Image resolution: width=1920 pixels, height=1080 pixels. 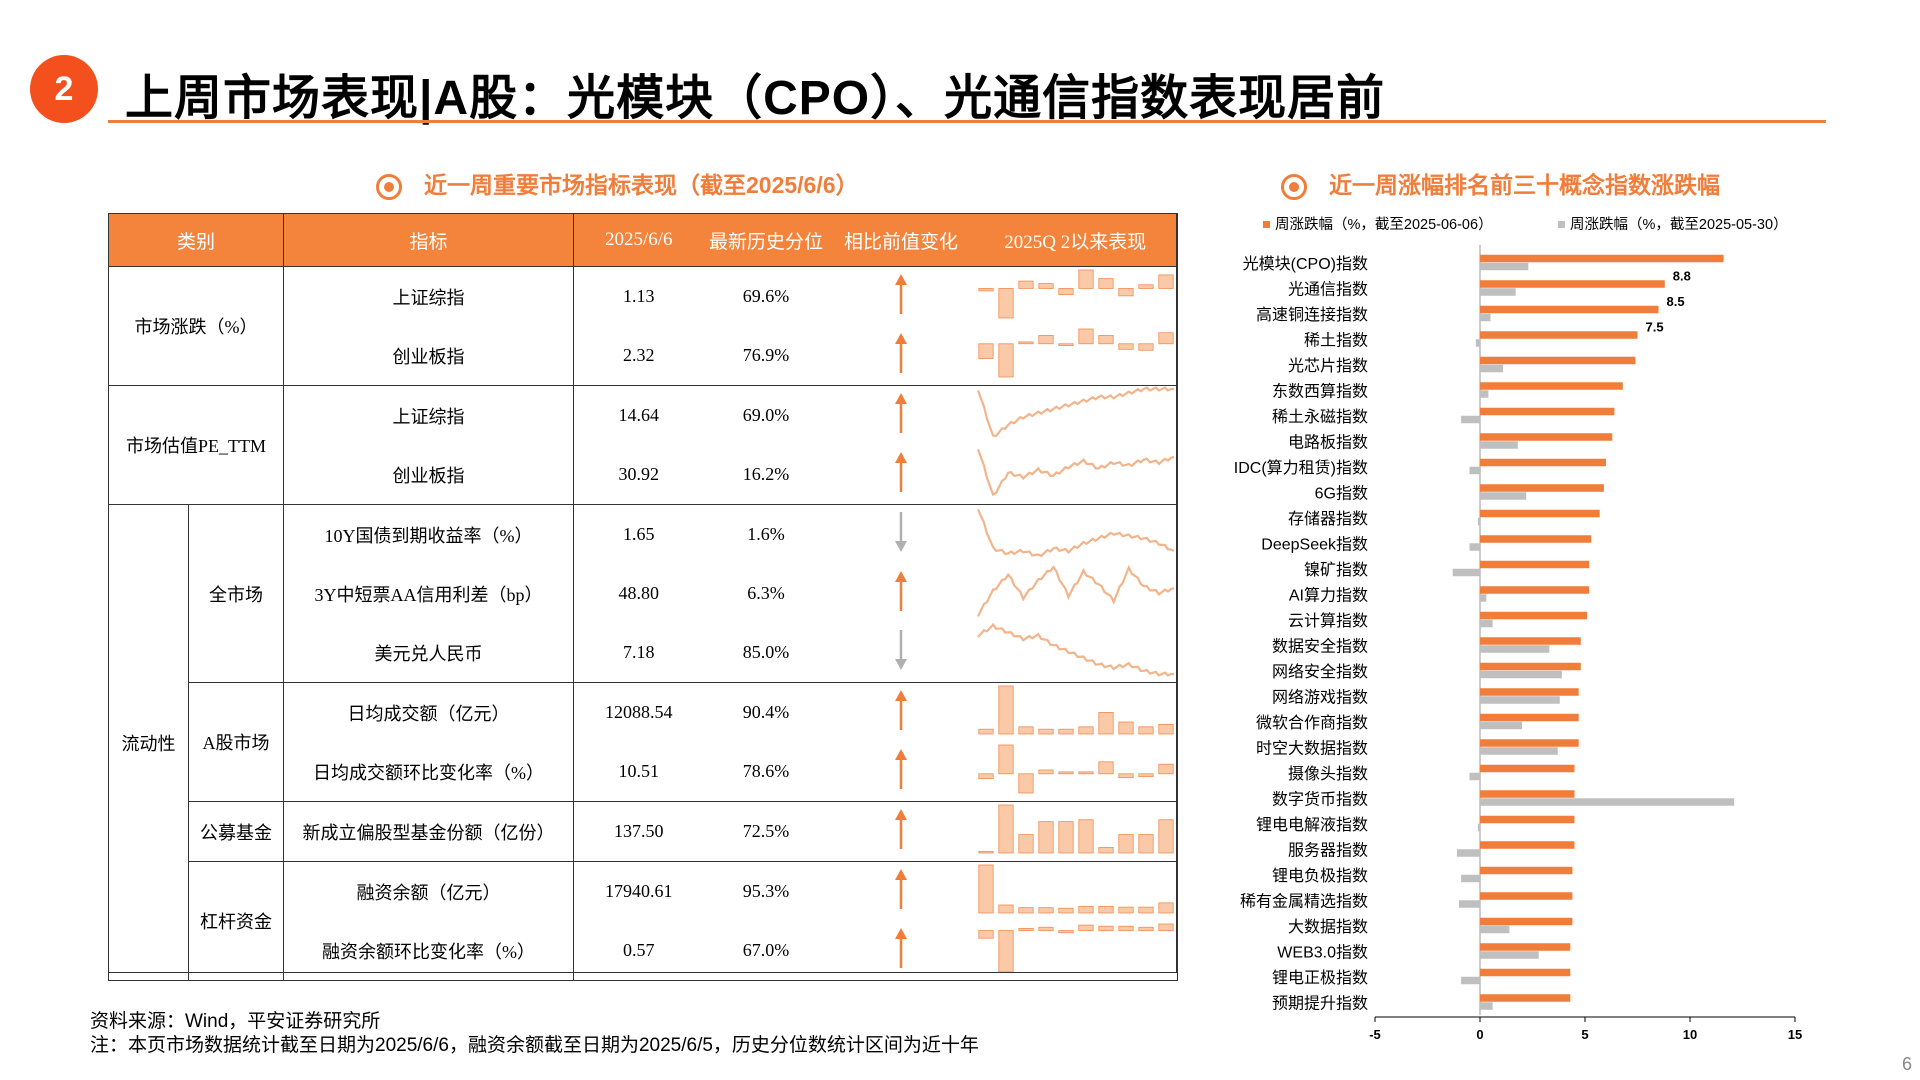 What do you see at coordinates (1328, 927) in the screenshot?
I see `category-label: 大数据指数` at bounding box center [1328, 927].